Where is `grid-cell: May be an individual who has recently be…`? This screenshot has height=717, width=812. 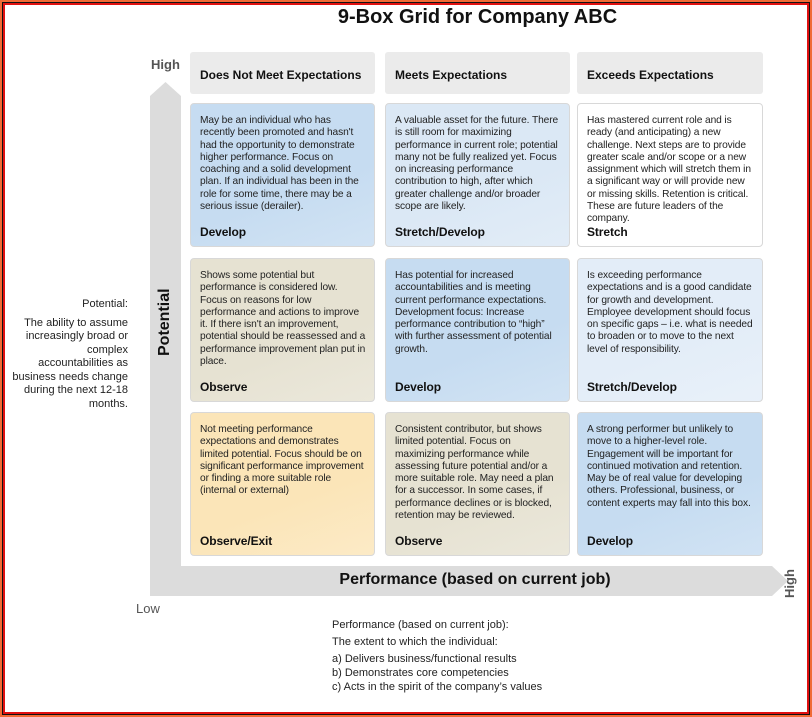 grid-cell: May be an individual who has recently be… is located at coordinates (282, 175).